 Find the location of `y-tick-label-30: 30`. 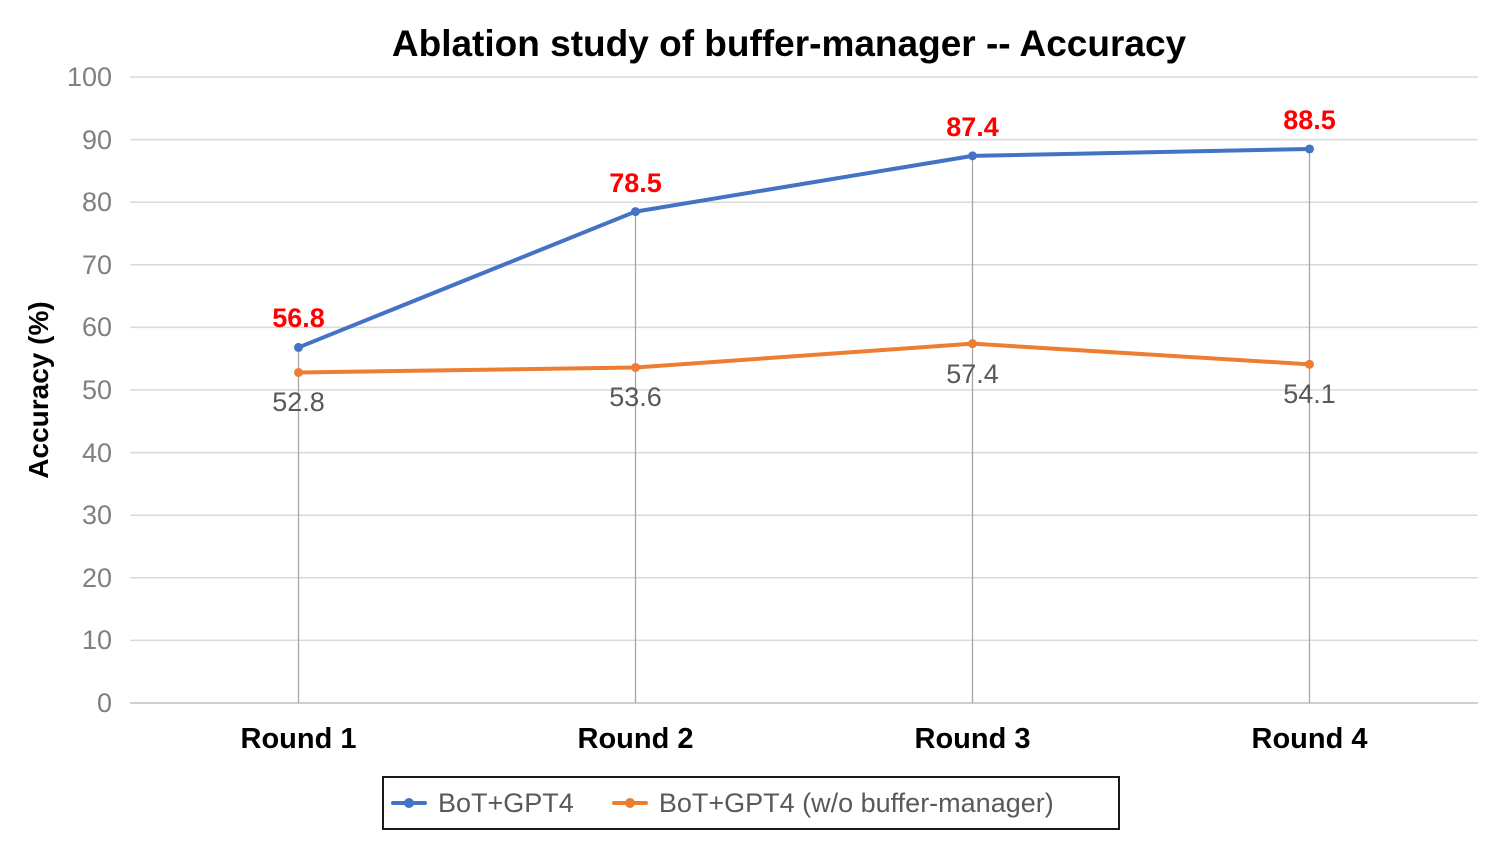

y-tick-label-30: 30 is located at coordinates (96, 515).